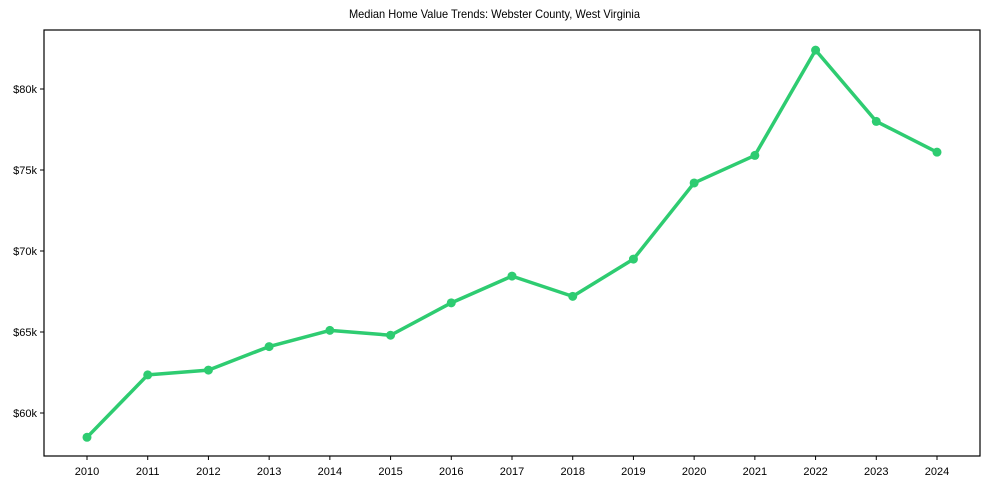 This screenshot has height=490, width=989. I want to click on x-tick-label: 2015, so click(390, 472).